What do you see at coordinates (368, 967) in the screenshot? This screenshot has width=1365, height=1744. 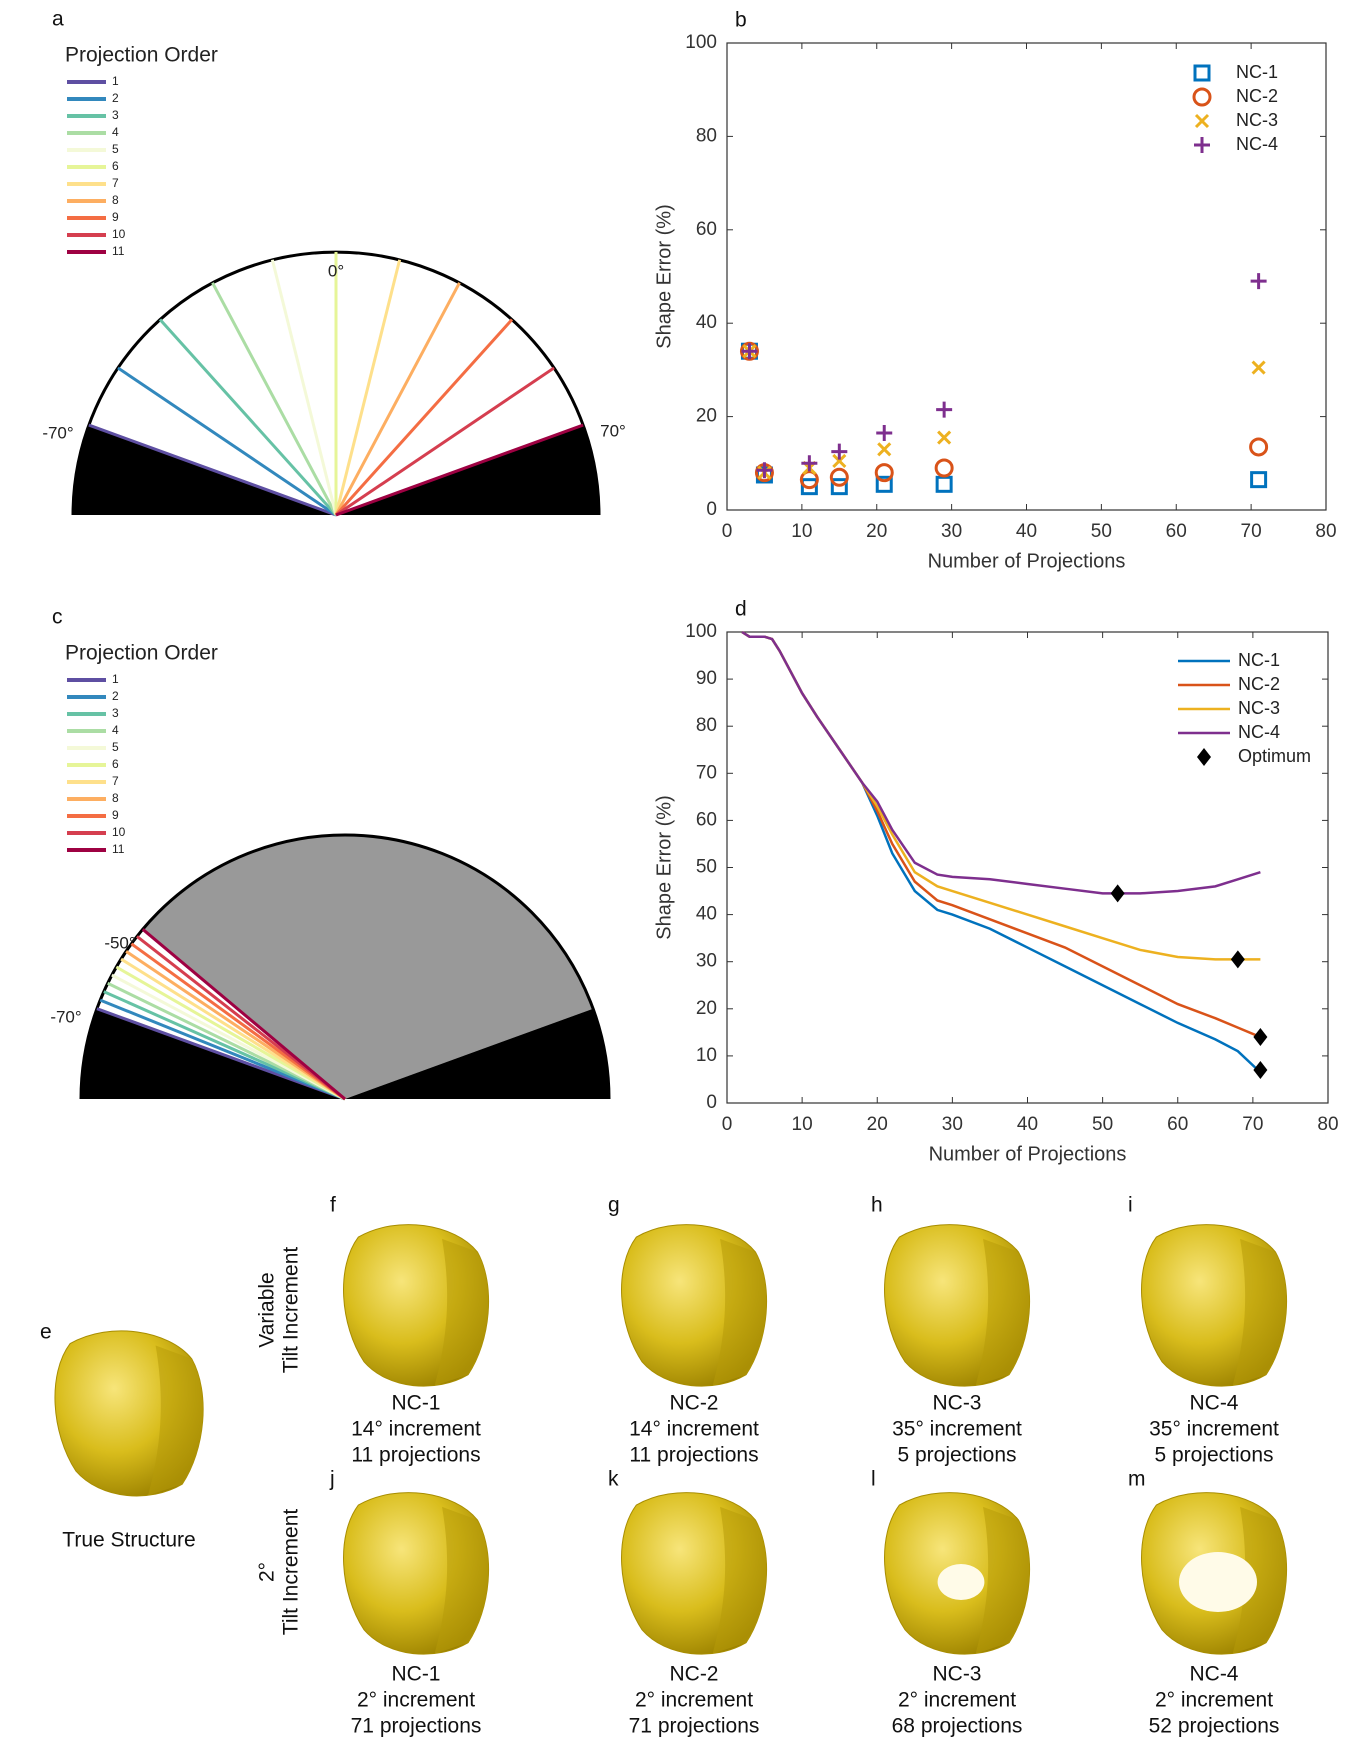 I see `unsampled-region` at bounding box center [368, 967].